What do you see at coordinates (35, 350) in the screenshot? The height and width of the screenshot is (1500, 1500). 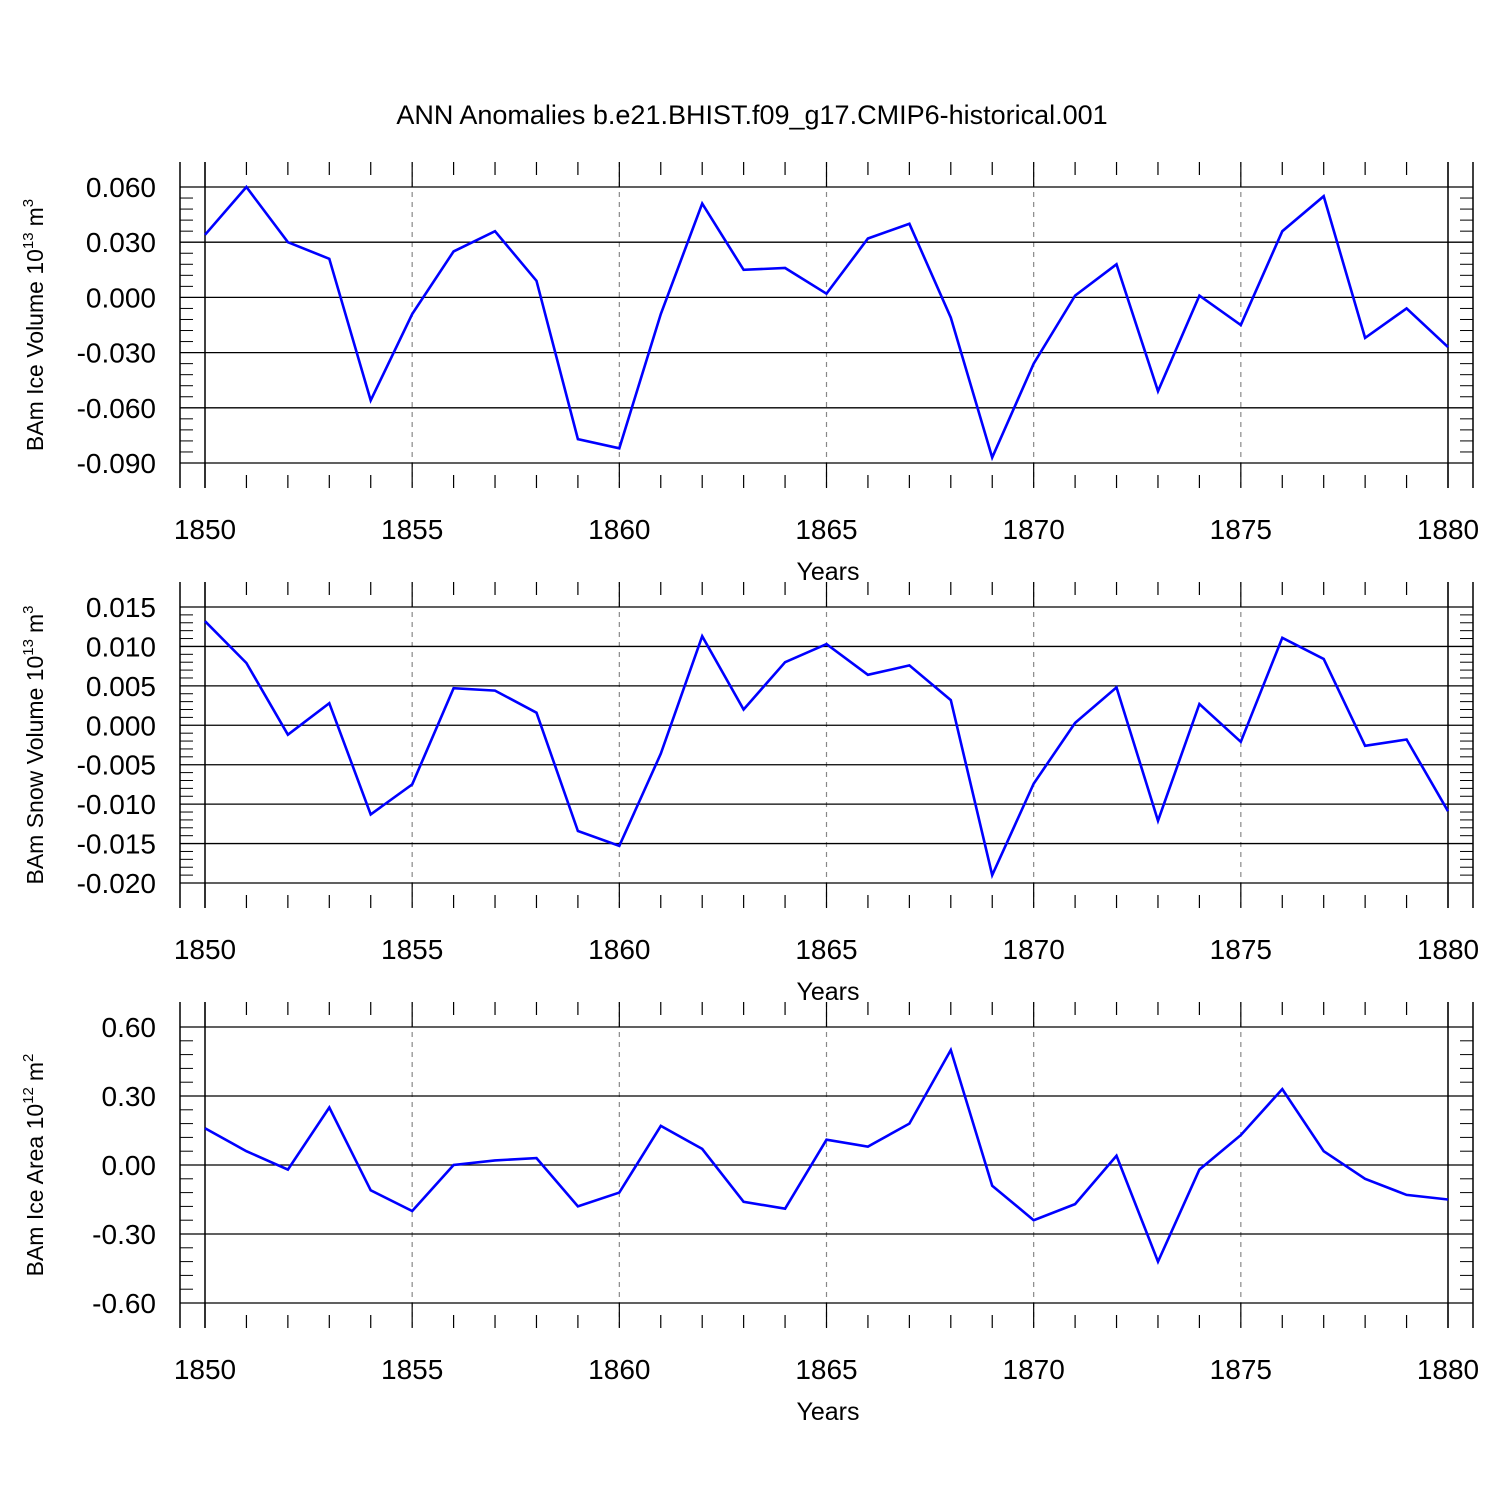 I see `y-axis-title-text: BAm Ice Volume 10` at bounding box center [35, 350].